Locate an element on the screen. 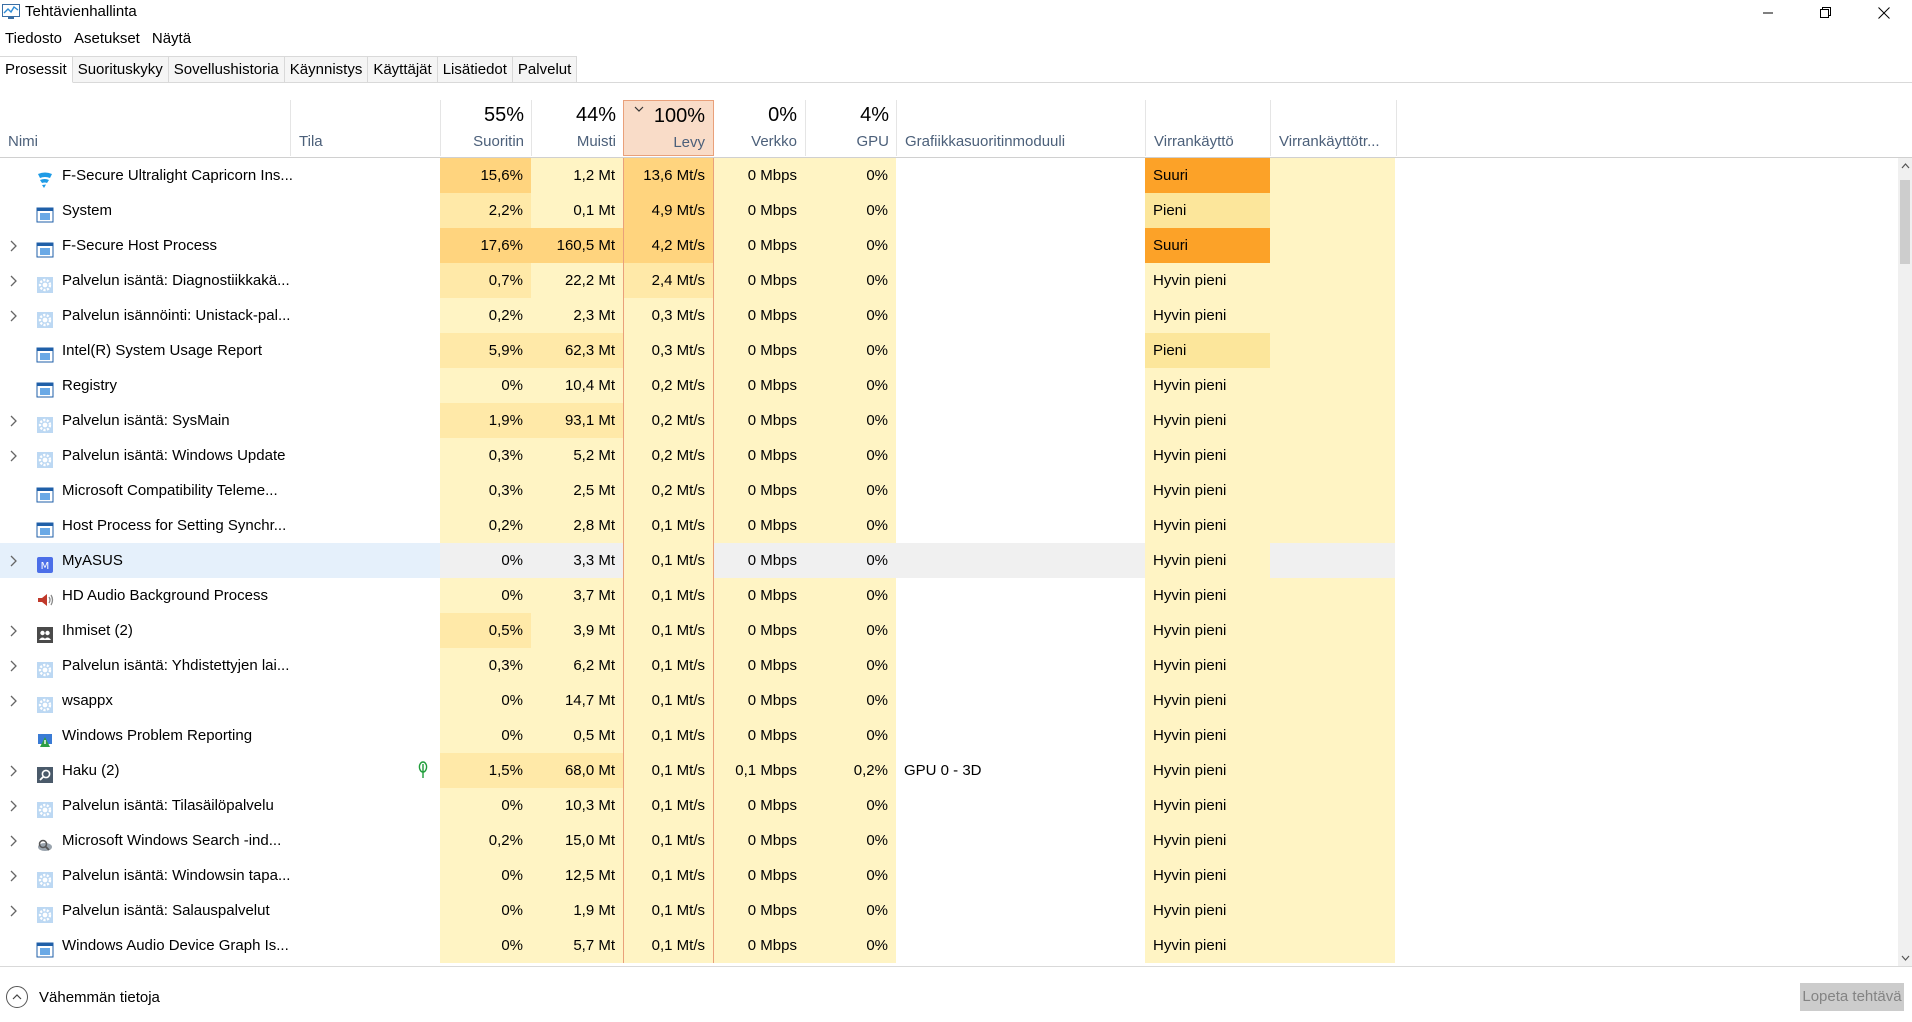 The width and height of the screenshot is (1912, 1022). tab-processes: Prosessit is located at coordinates (36, 69).